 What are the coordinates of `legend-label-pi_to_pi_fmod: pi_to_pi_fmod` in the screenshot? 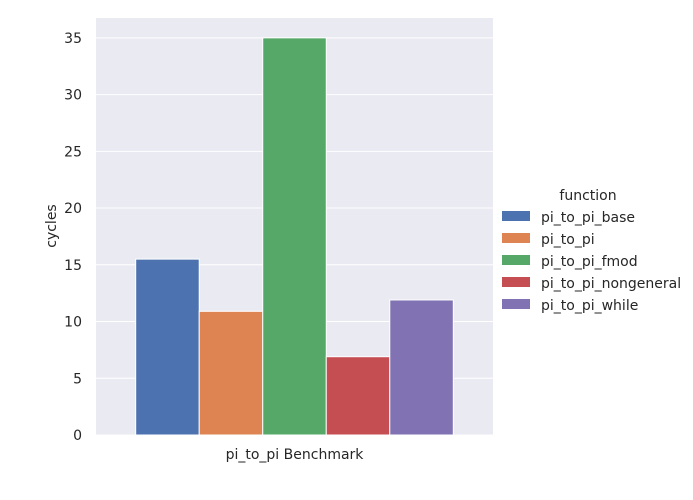 It's located at (589, 262).